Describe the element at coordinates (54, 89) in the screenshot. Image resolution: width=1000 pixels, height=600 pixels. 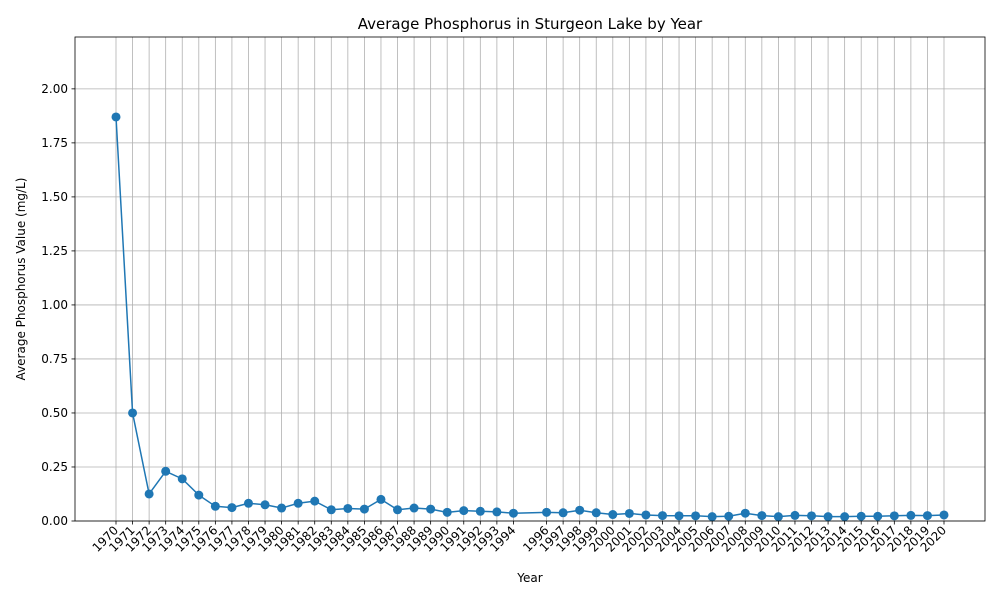
I see `y-tick-label: 2.00` at that location.